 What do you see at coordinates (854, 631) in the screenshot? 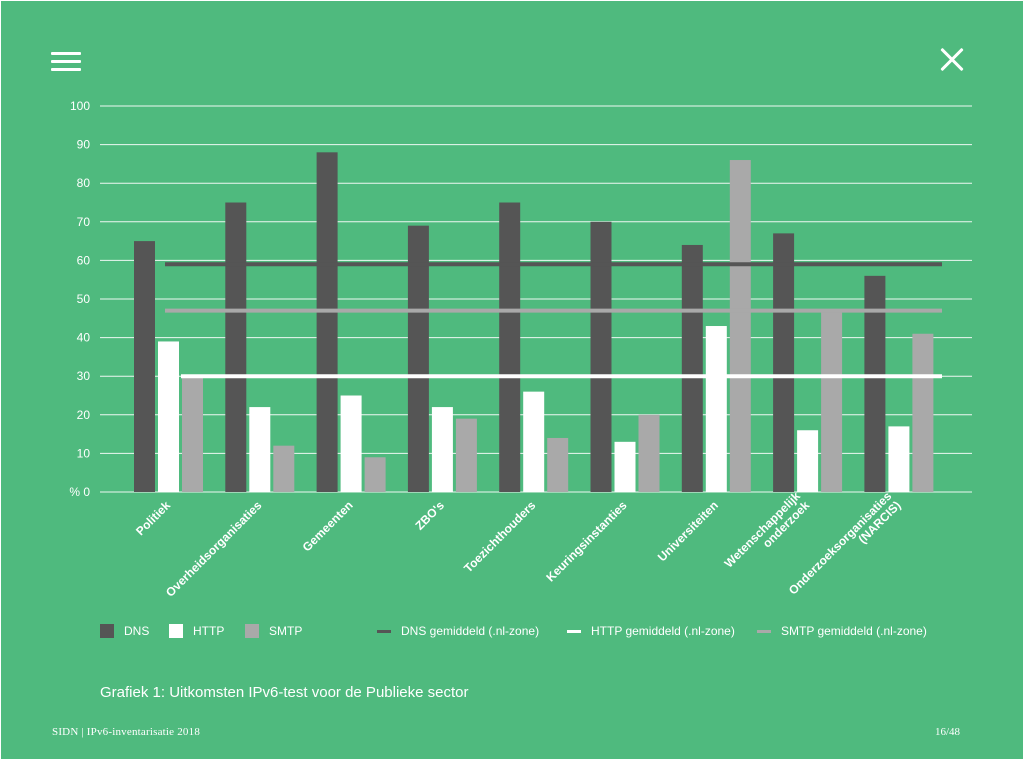
I see `legend-label-smtp-avg: SMTP gemiddeld (.nl-zone)` at bounding box center [854, 631].